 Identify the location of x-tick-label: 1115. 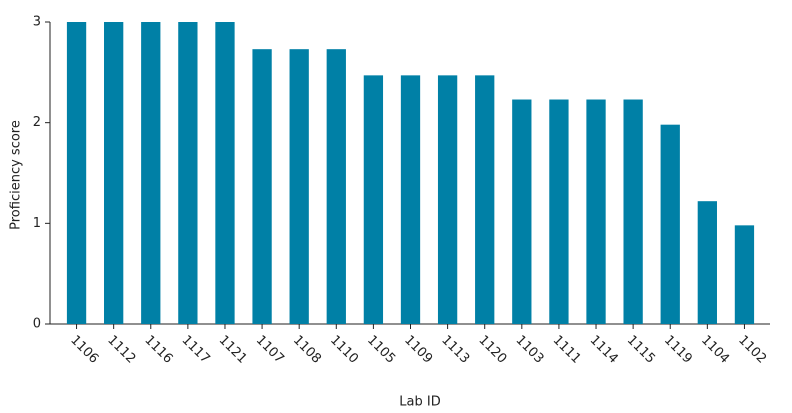
(641, 350).